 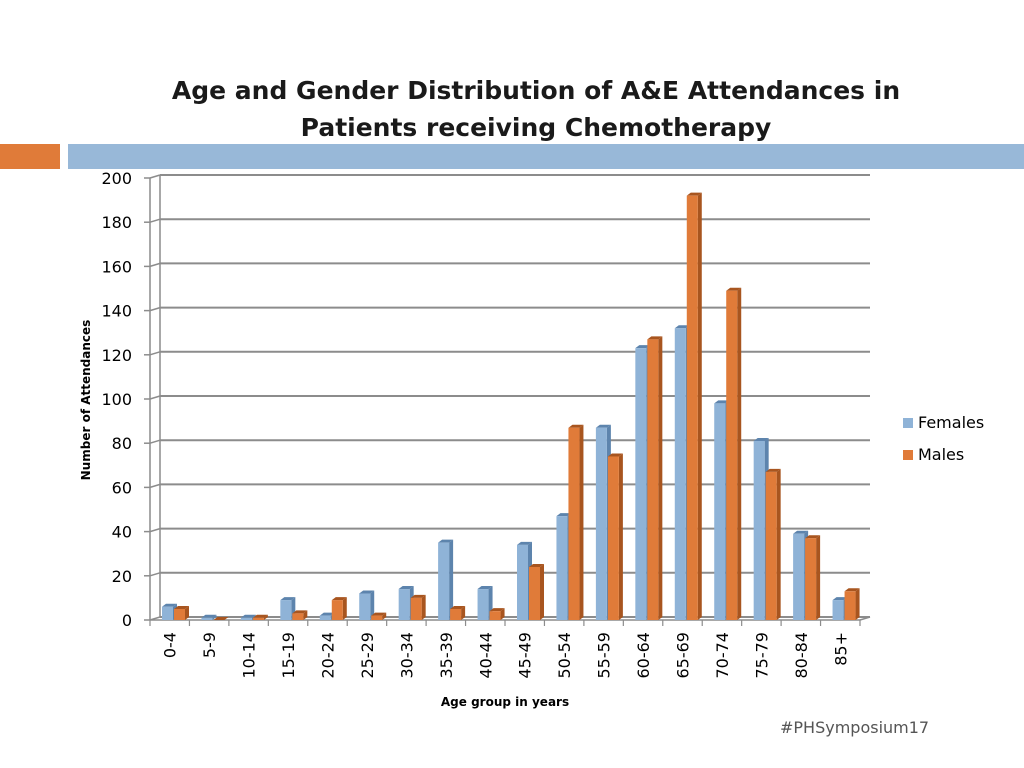 I want to click on x-tick-label: 85+, so click(x=840, y=649).